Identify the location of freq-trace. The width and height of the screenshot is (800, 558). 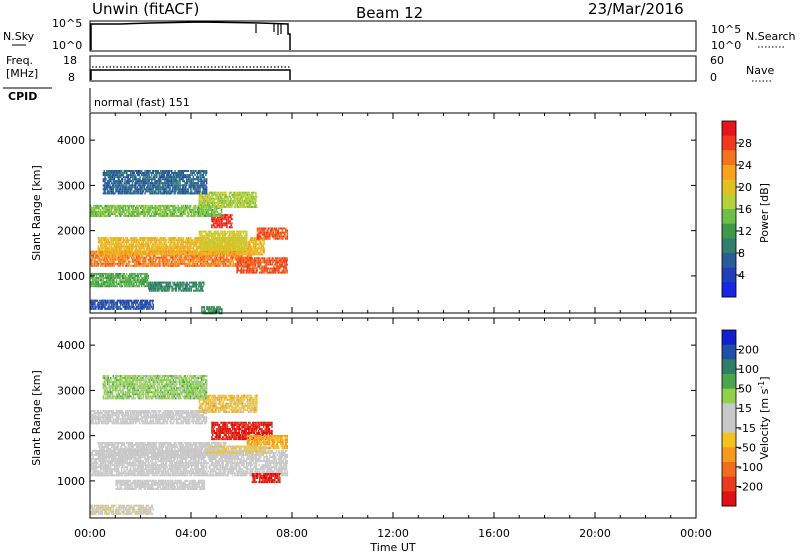
(190, 75).